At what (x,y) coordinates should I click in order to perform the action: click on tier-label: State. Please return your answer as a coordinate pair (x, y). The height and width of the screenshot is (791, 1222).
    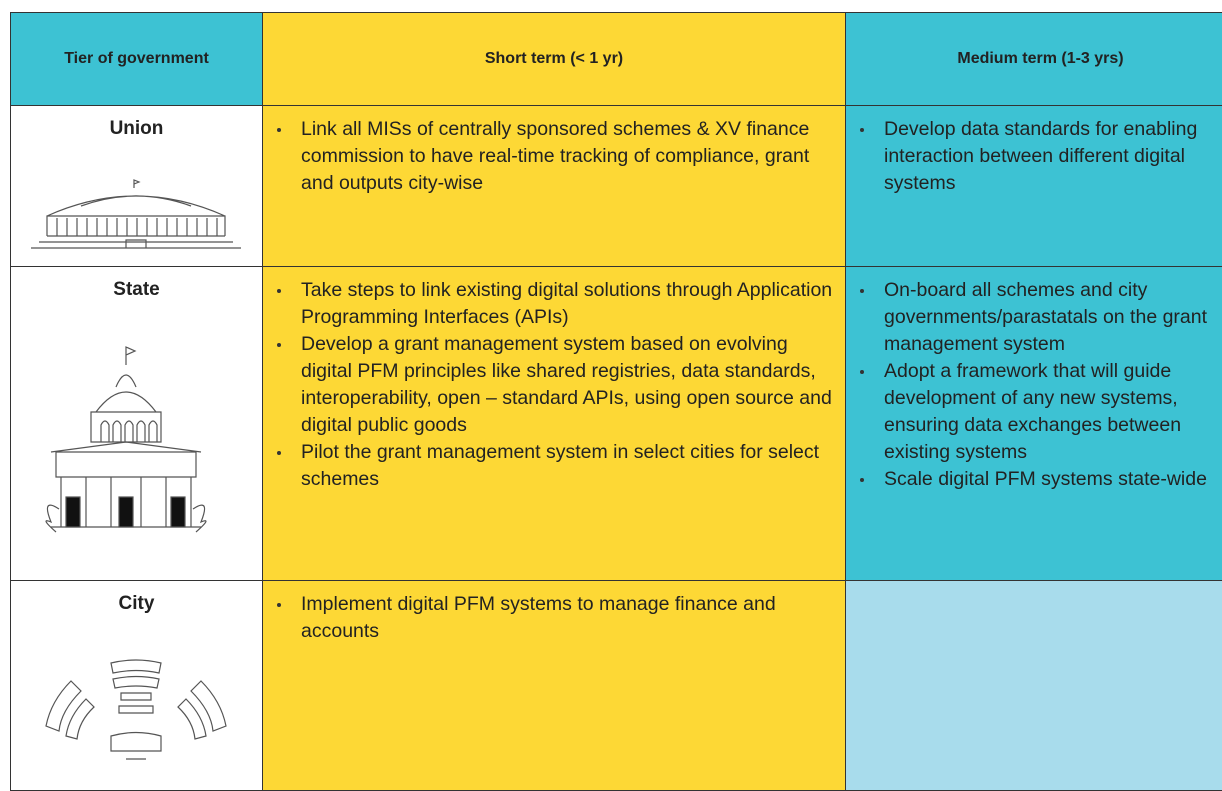
    Looking at the image, I should click on (136, 289).